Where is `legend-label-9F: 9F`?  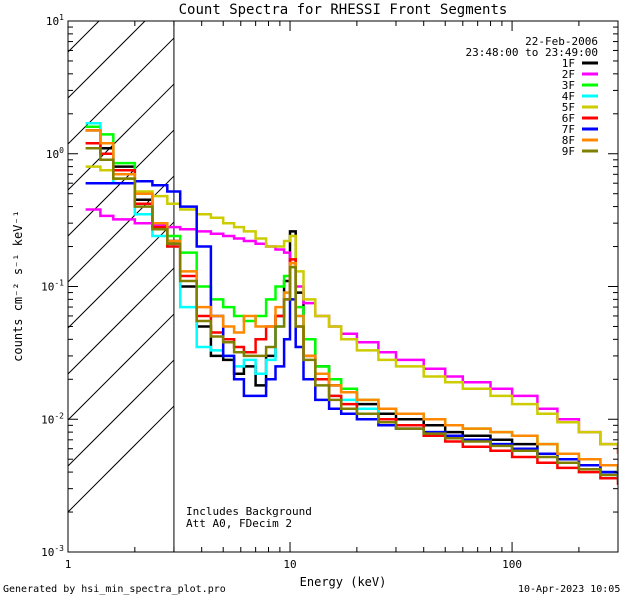 legend-label-9F: 9F is located at coordinates (568, 151).